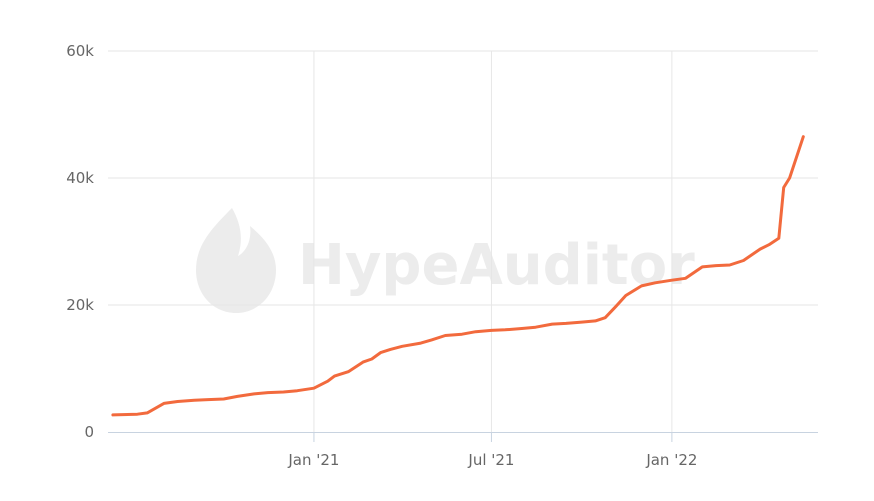  What do you see at coordinates (493, 437) in the screenshot?
I see `x-axis-ticks` at bounding box center [493, 437].